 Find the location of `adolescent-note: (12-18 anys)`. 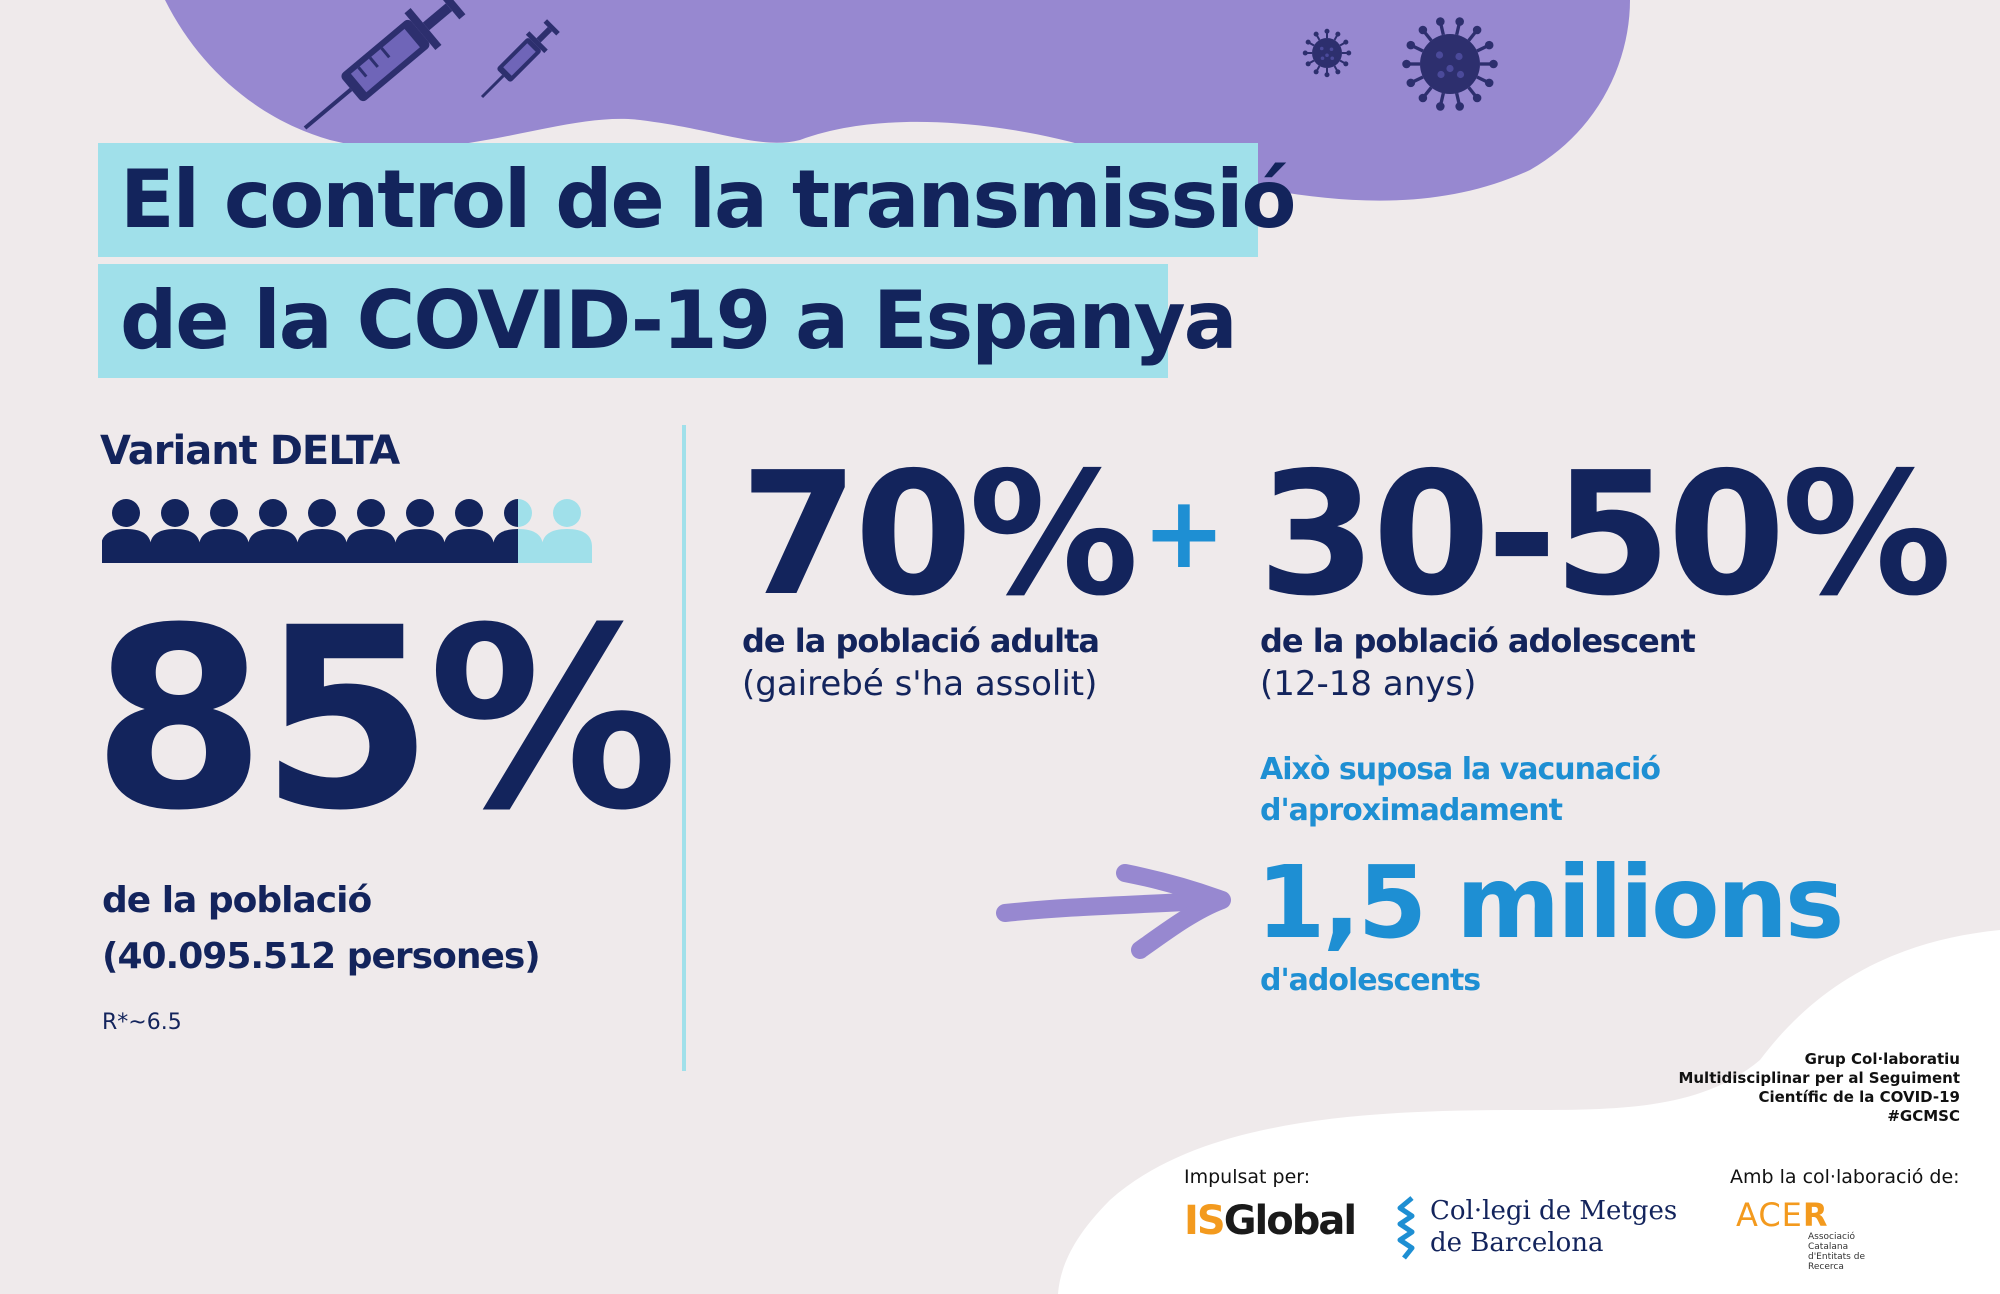

adolescent-note: (12-18 anys) is located at coordinates (1368, 684).